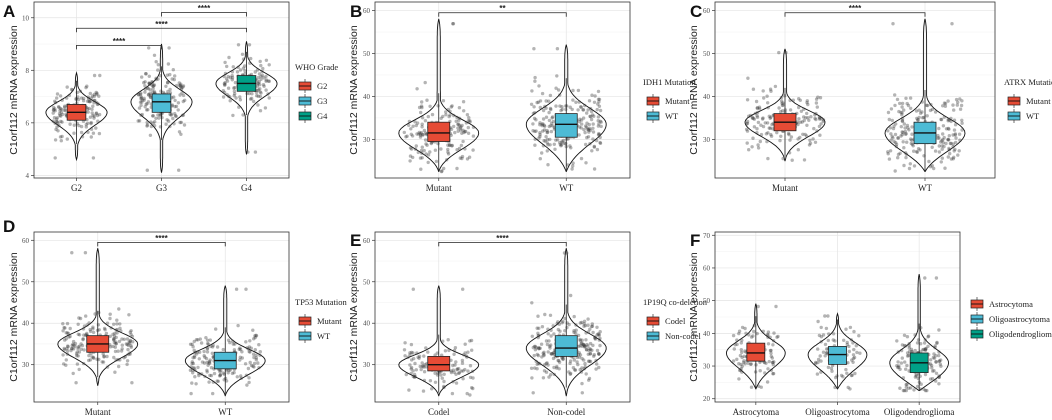  Describe the element at coordinates (439, 412) in the screenshot. I see `x-tick-label: Codel` at that location.